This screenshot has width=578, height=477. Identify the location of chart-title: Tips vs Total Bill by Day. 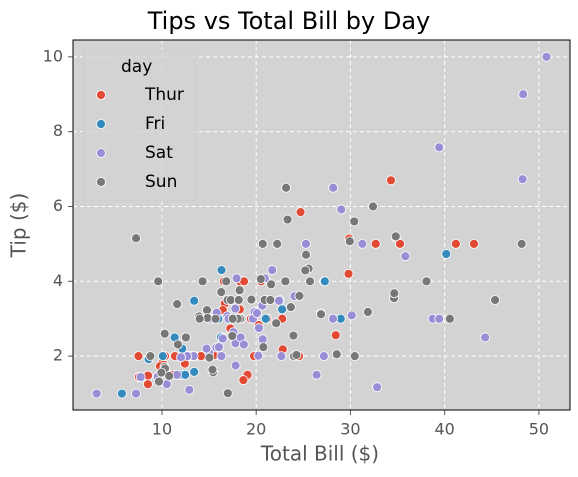
(289, 21).